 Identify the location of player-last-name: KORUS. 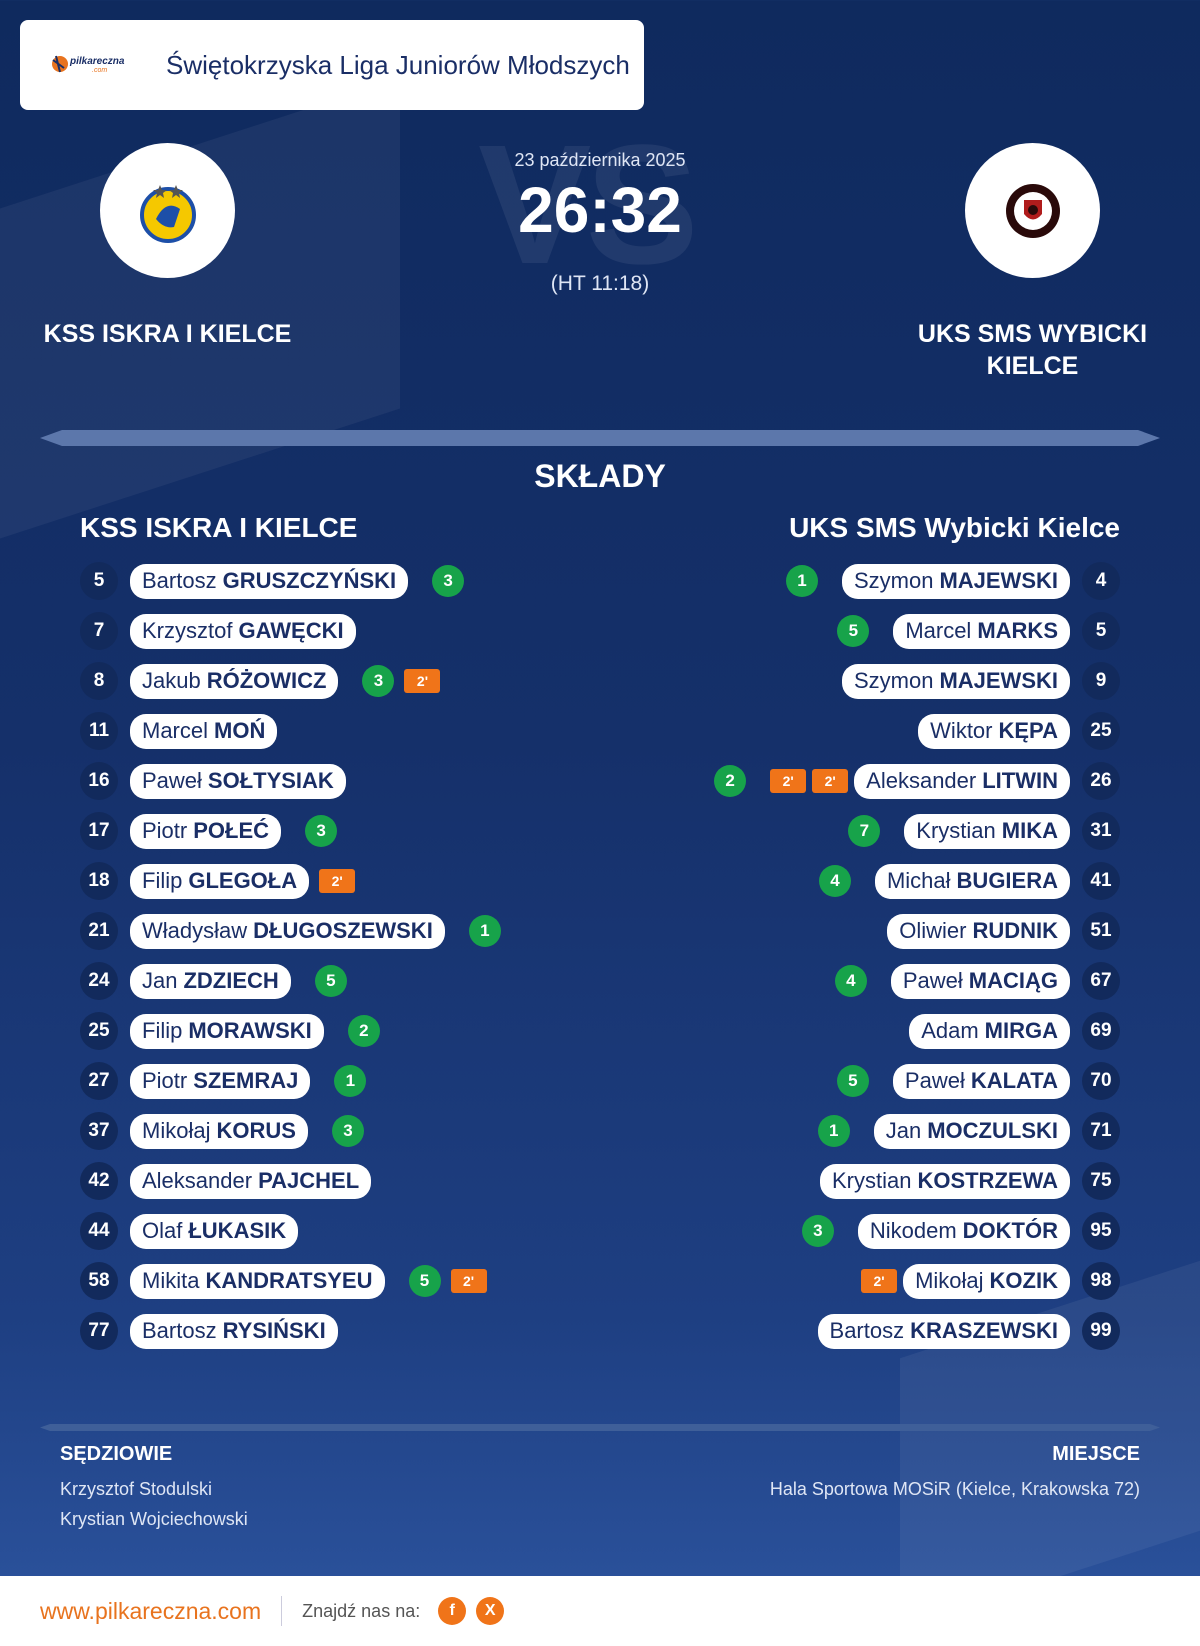
(256, 1130).